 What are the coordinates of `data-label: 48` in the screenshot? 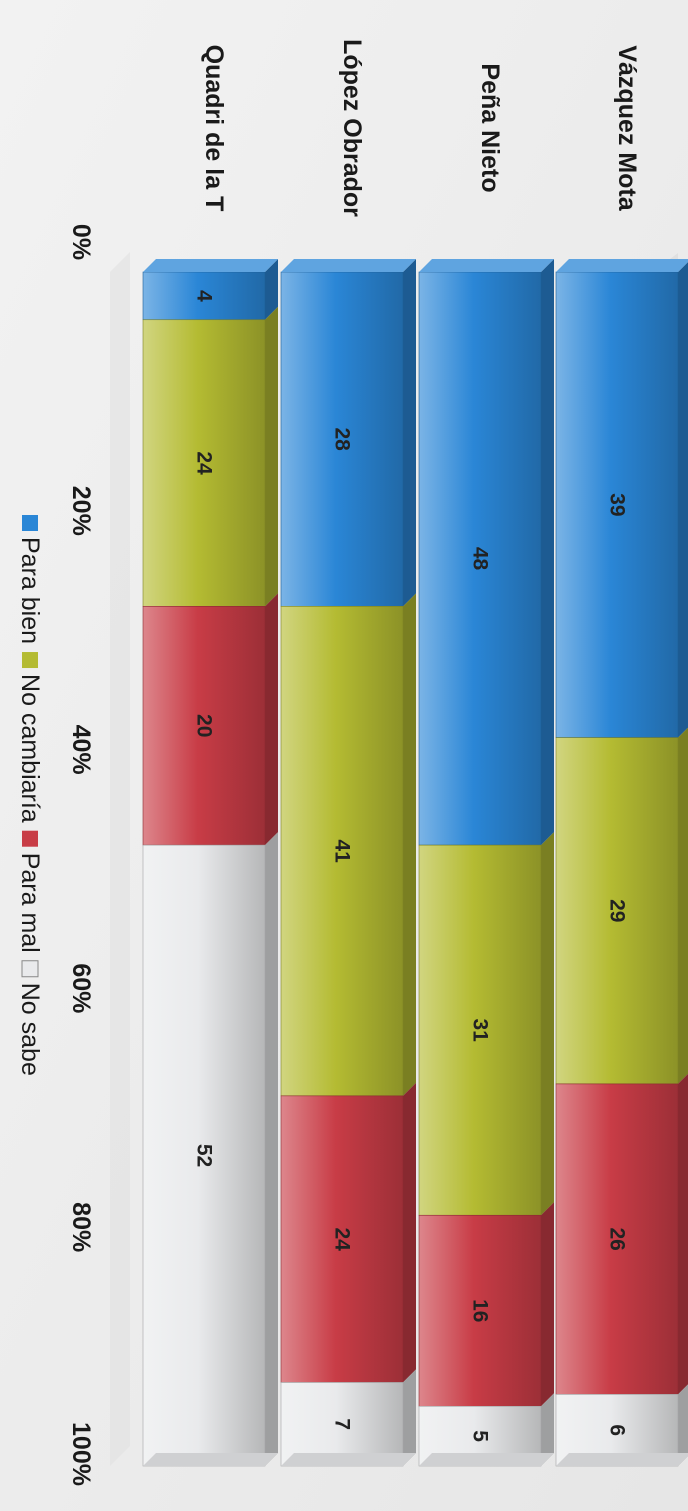 It's located at (480, 559).